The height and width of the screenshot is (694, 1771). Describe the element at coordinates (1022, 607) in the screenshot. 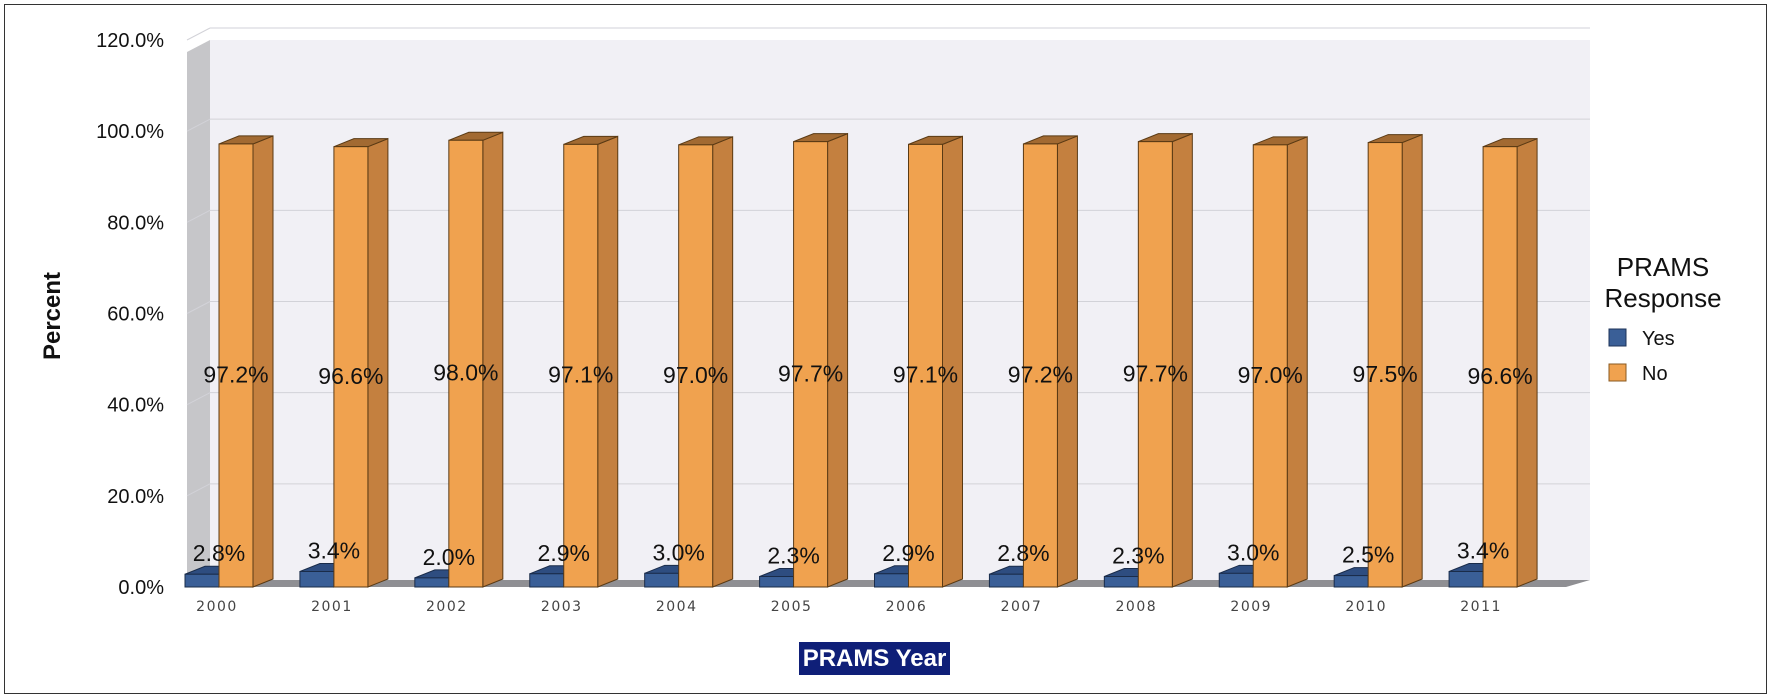

I see `x-tick-label: 2007` at that location.